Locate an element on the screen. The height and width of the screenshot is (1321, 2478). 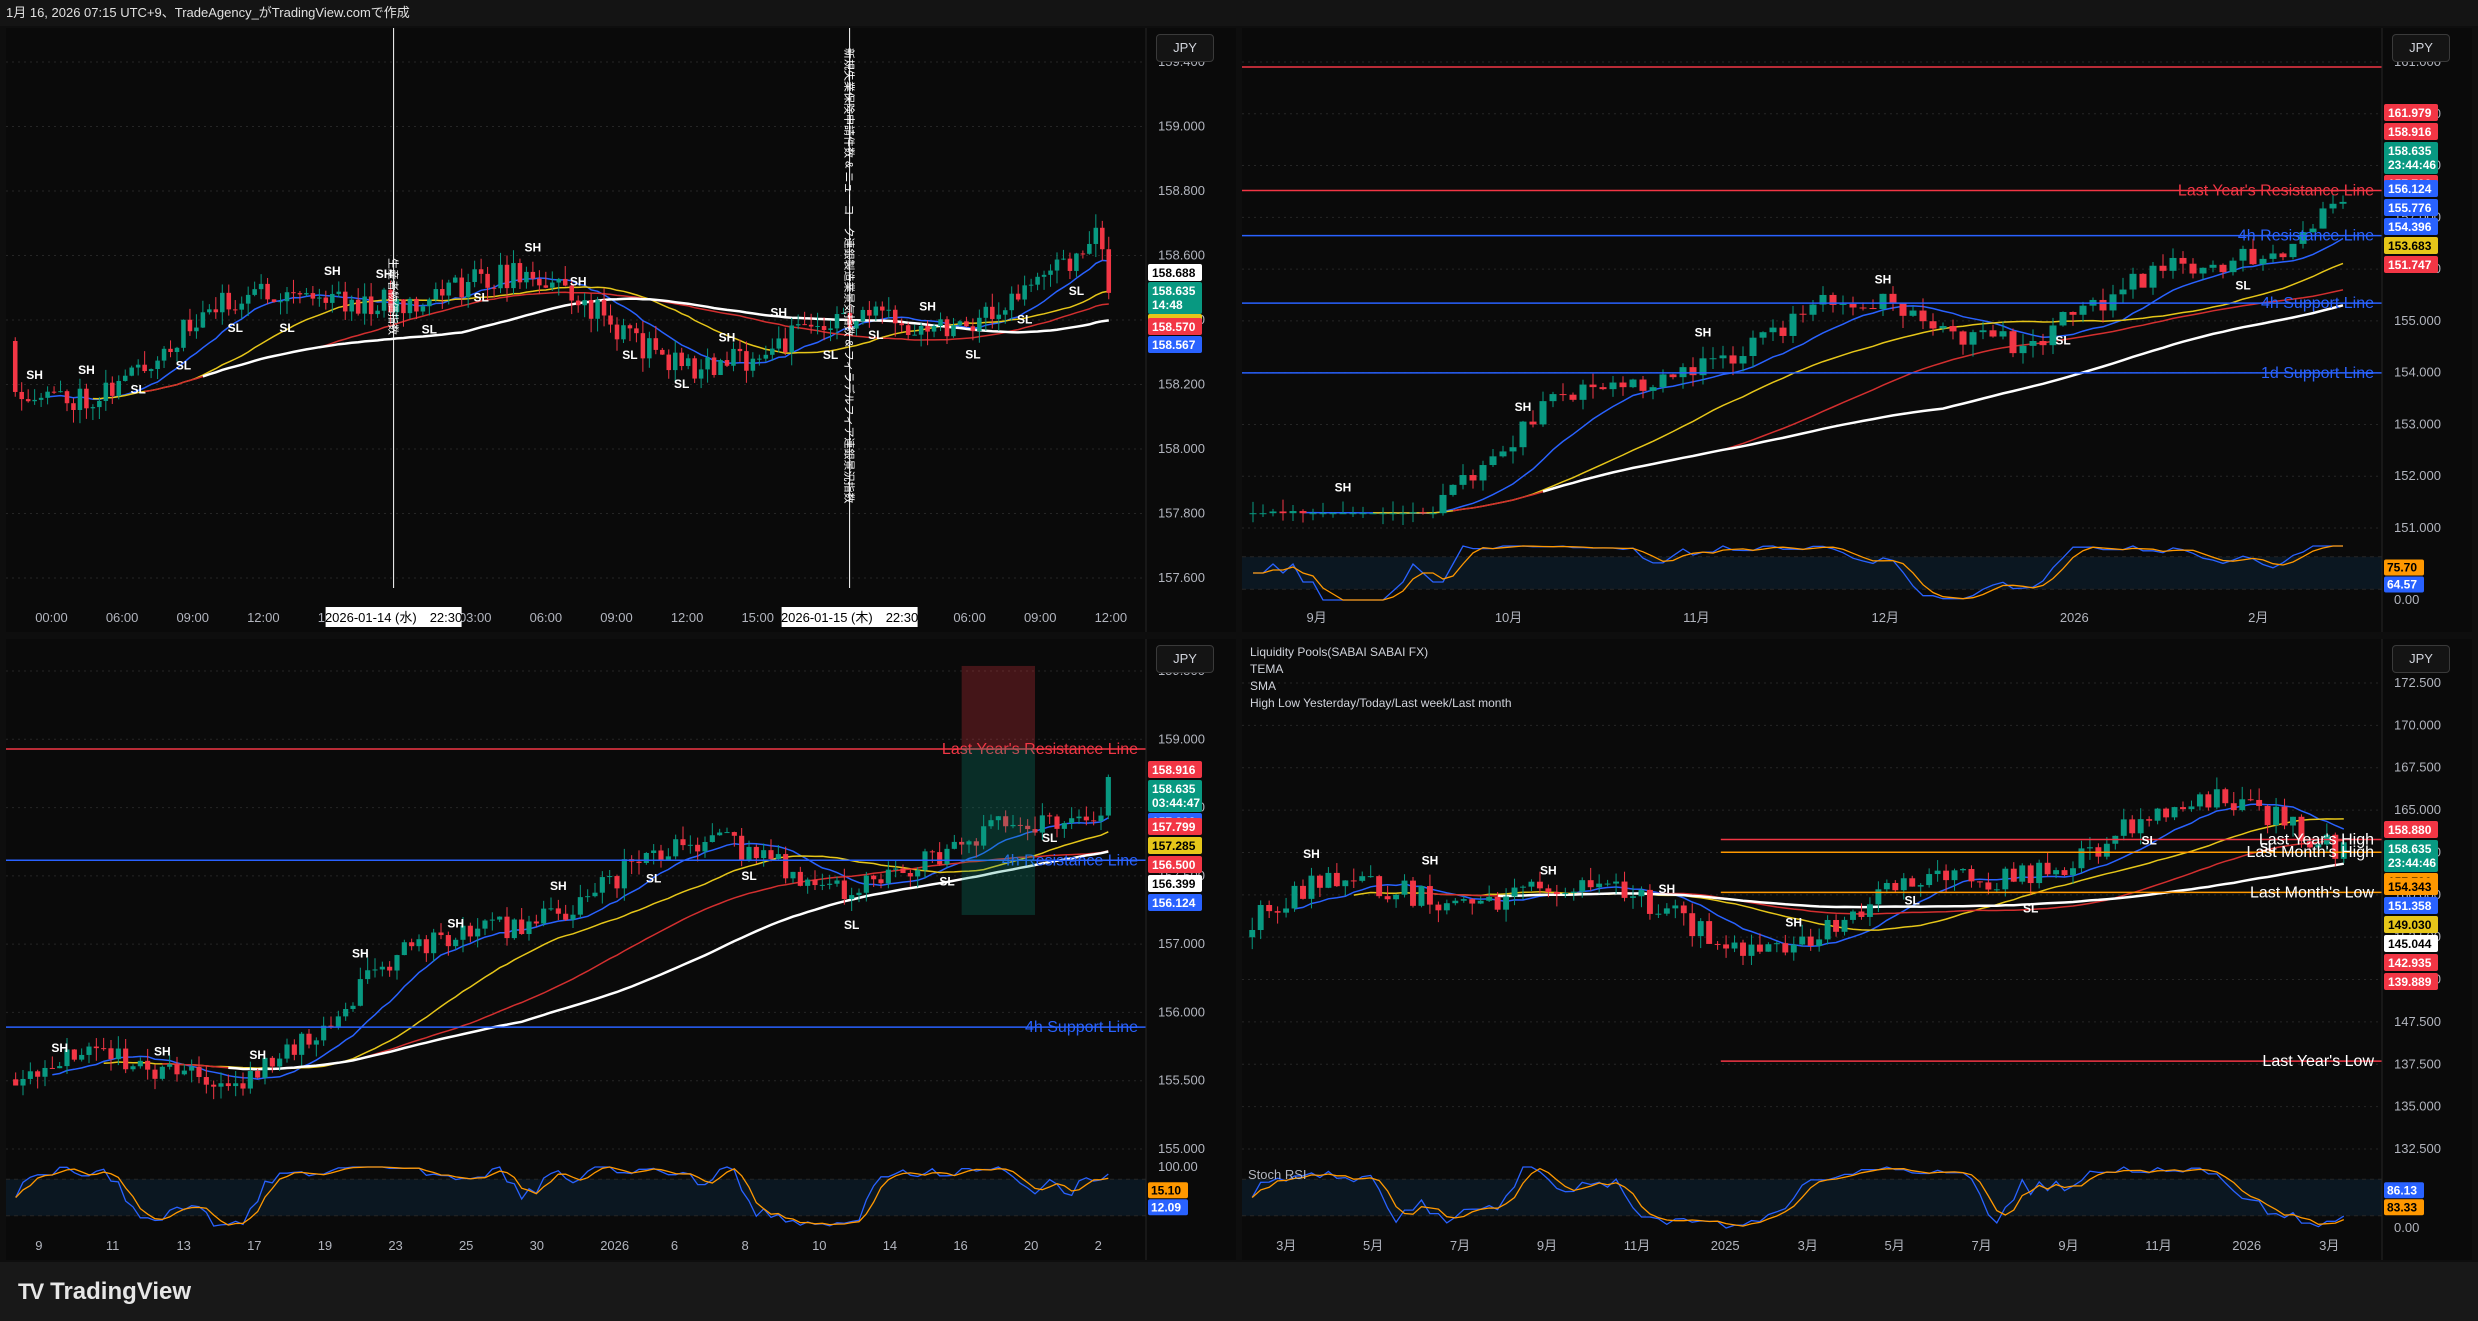
price-tag-value: 158.635 is located at coordinates (1174, 789).